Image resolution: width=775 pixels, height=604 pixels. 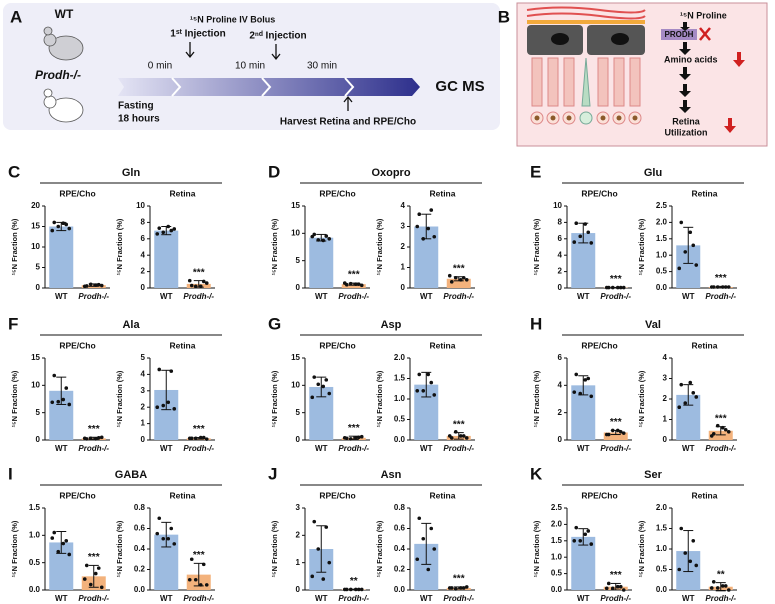 What do you see at coordinates (536, 473) in the screenshot?
I see `panel-letter: K` at bounding box center [536, 473].